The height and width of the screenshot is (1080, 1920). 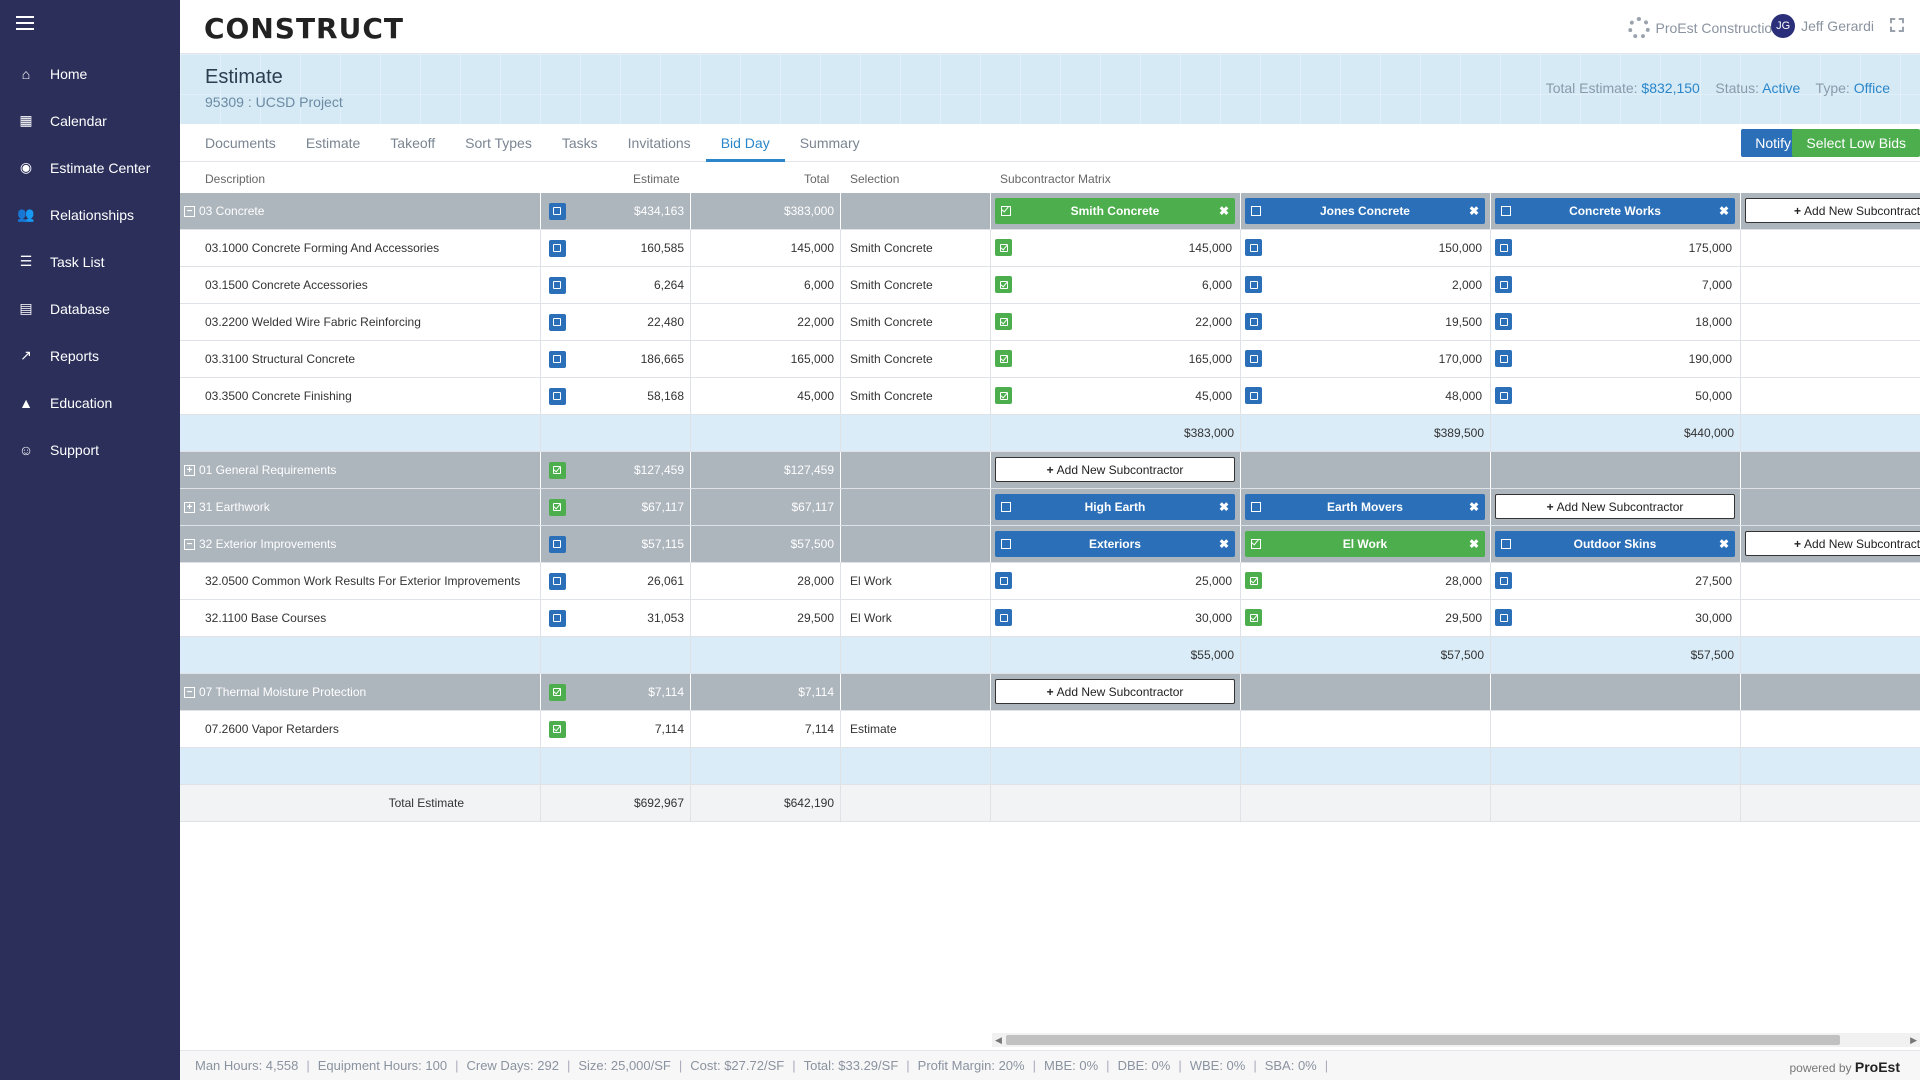 What do you see at coordinates (1365, 211) in the screenshot?
I see `subcontractor-header: Jones Concrete ✖` at bounding box center [1365, 211].